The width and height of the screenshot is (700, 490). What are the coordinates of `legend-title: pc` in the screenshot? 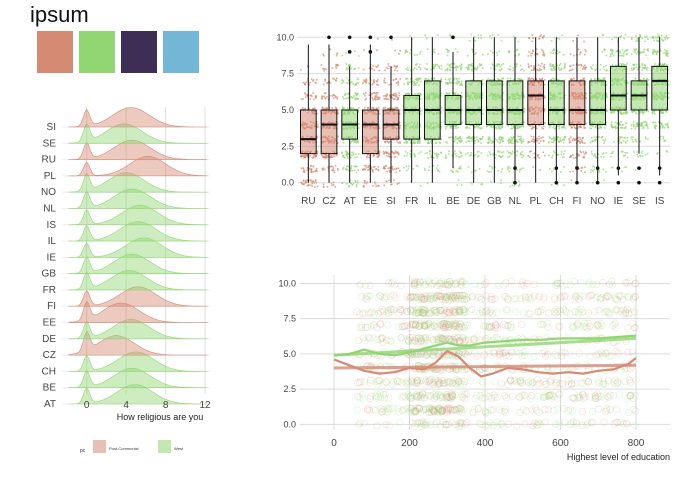 It's located at (83, 451).